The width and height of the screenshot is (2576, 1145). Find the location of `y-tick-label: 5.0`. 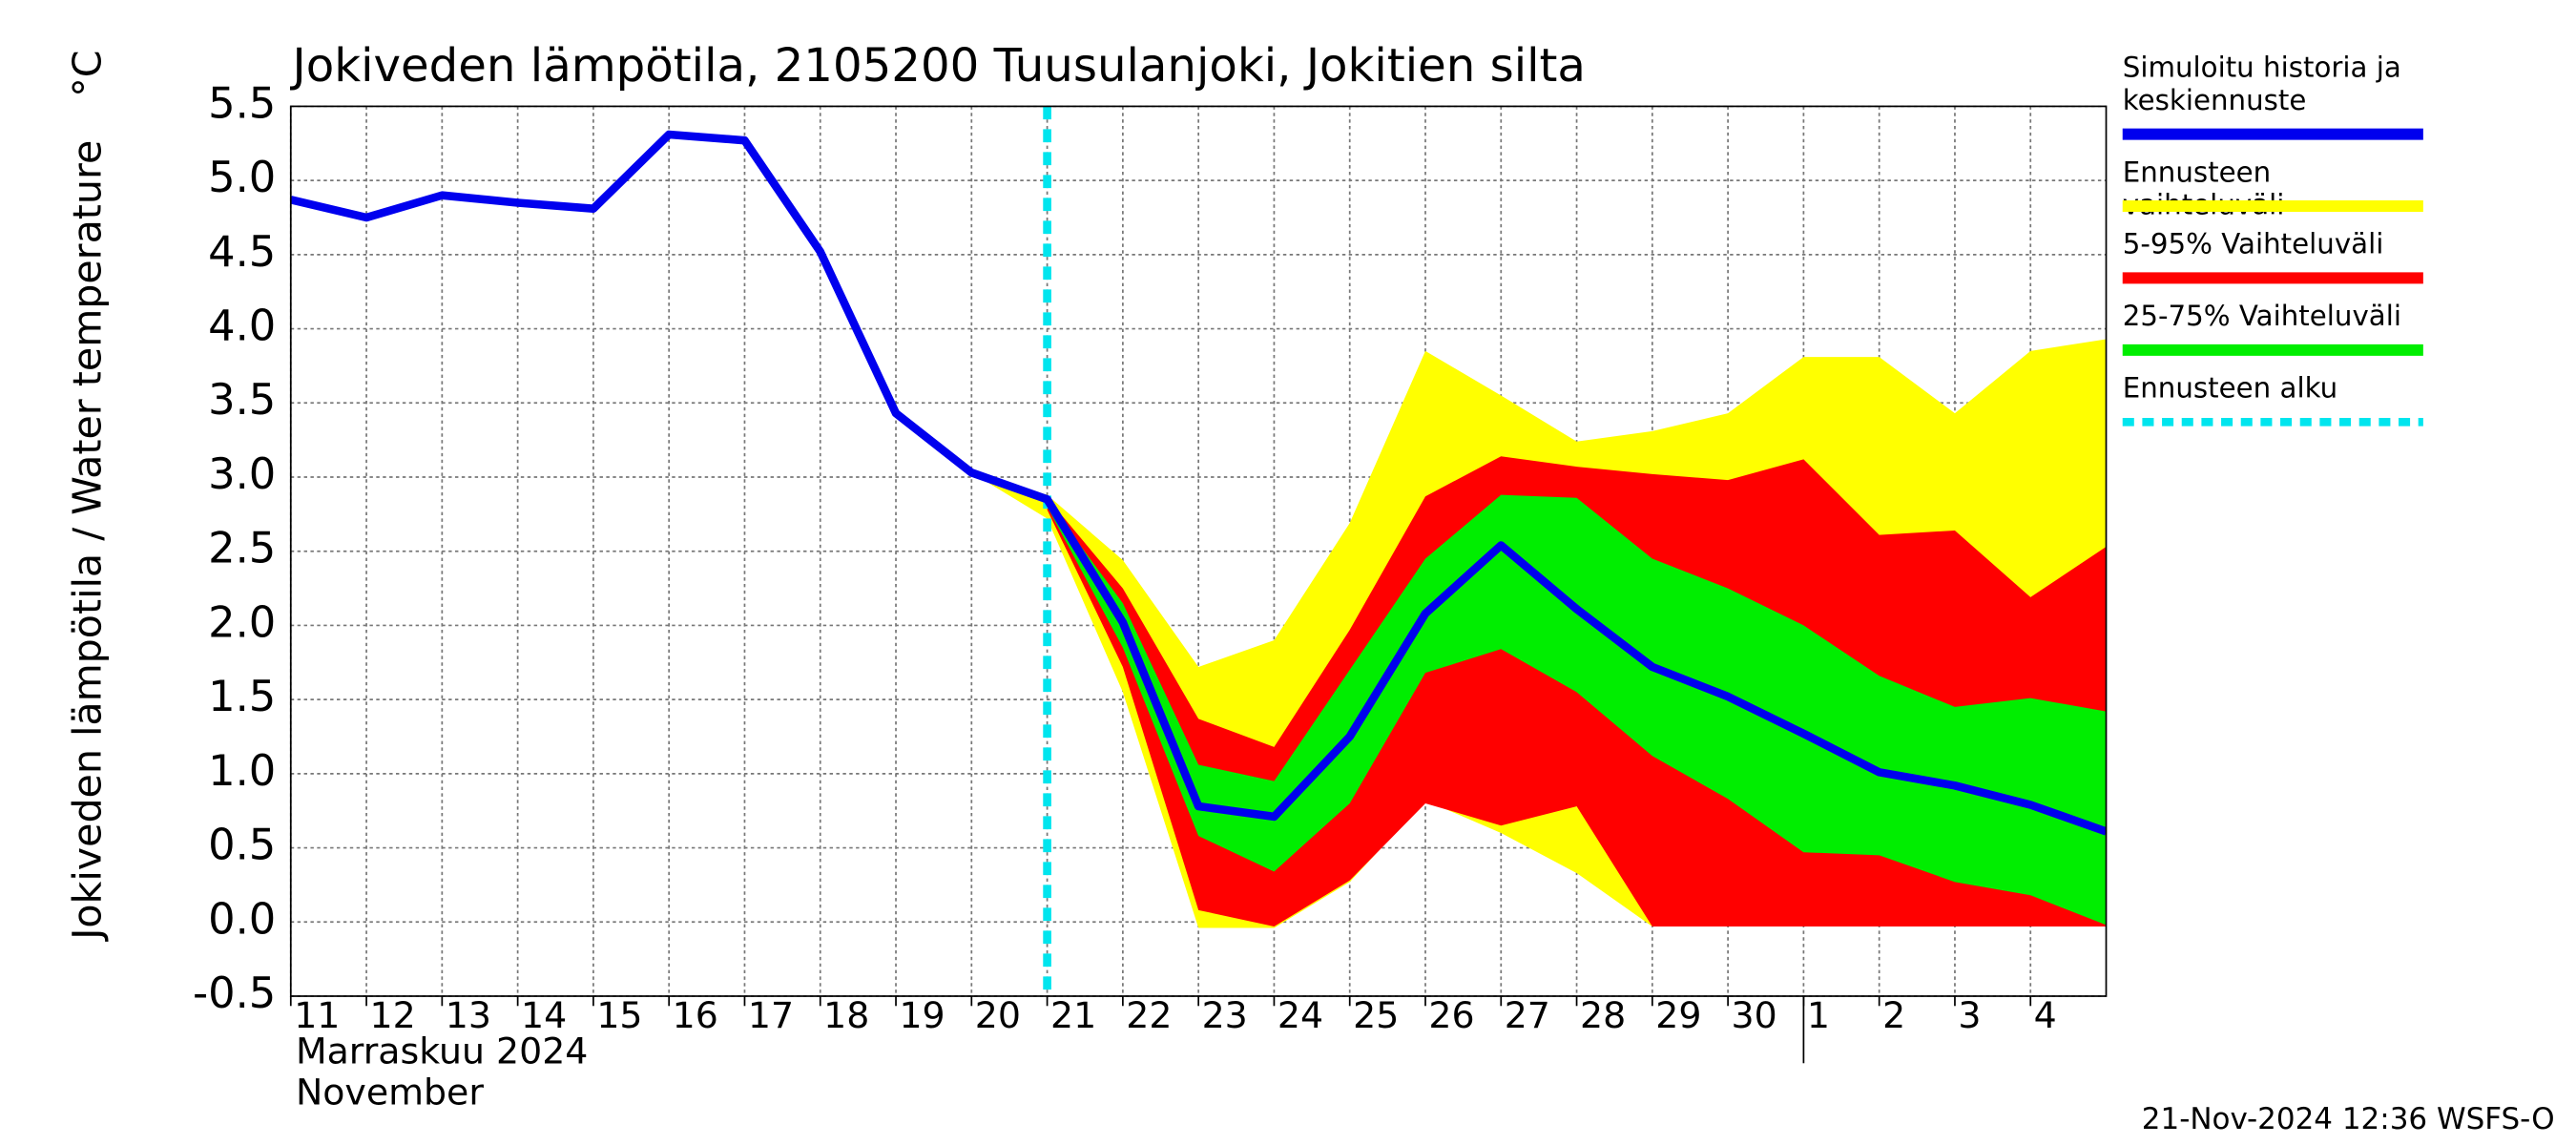

y-tick-label: 5.0 is located at coordinates (242, 178).